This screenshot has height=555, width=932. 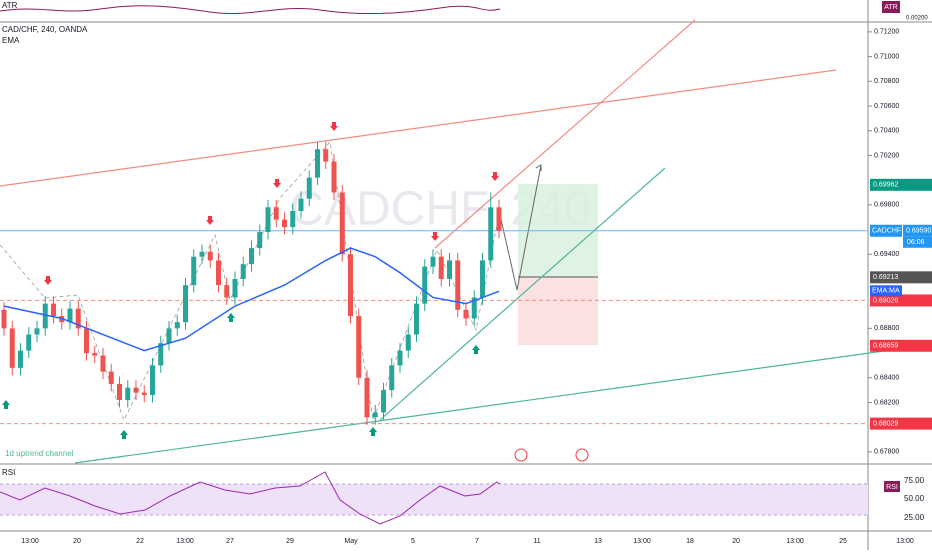 I want to click on price-badge-label: 0.69590, so click(x=918, y=231).